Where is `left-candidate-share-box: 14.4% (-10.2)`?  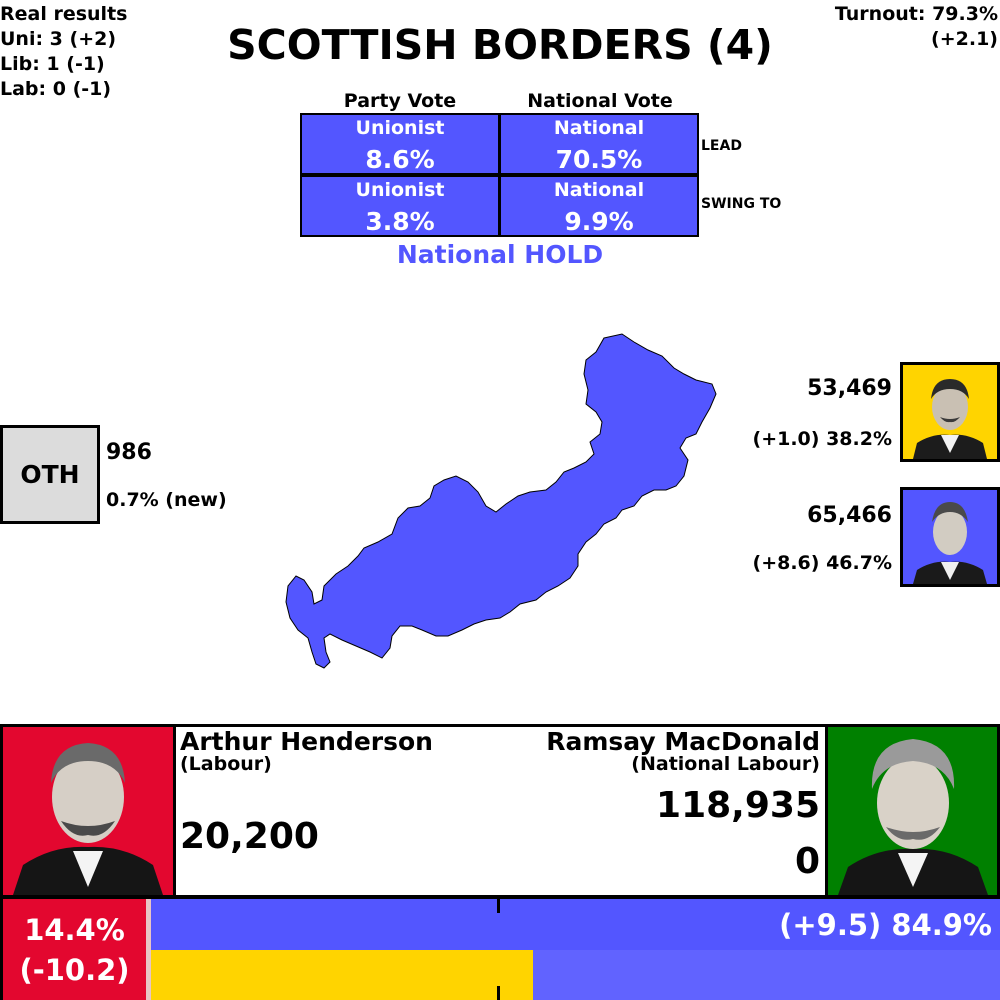 left-candidate-share-box: 14.4% (-10.2) is located at coordinates (73, 949).